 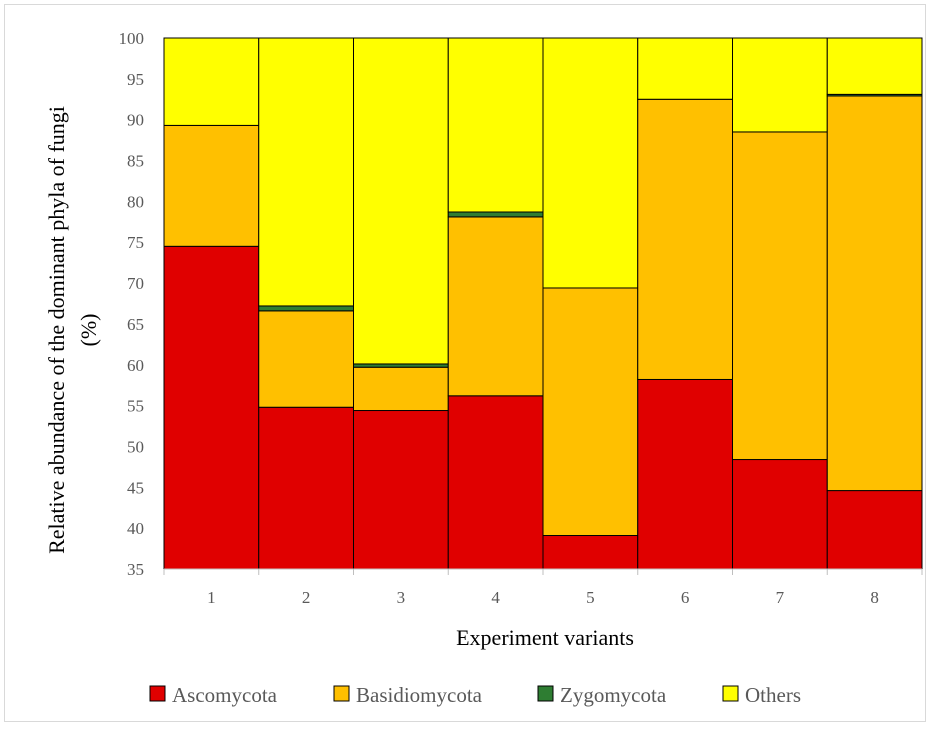 What do you see at coordinates (225, 695) in the screenshot?
I see `legend-label-ascomycota: Ascomycota` at bounding box center [225, 695].